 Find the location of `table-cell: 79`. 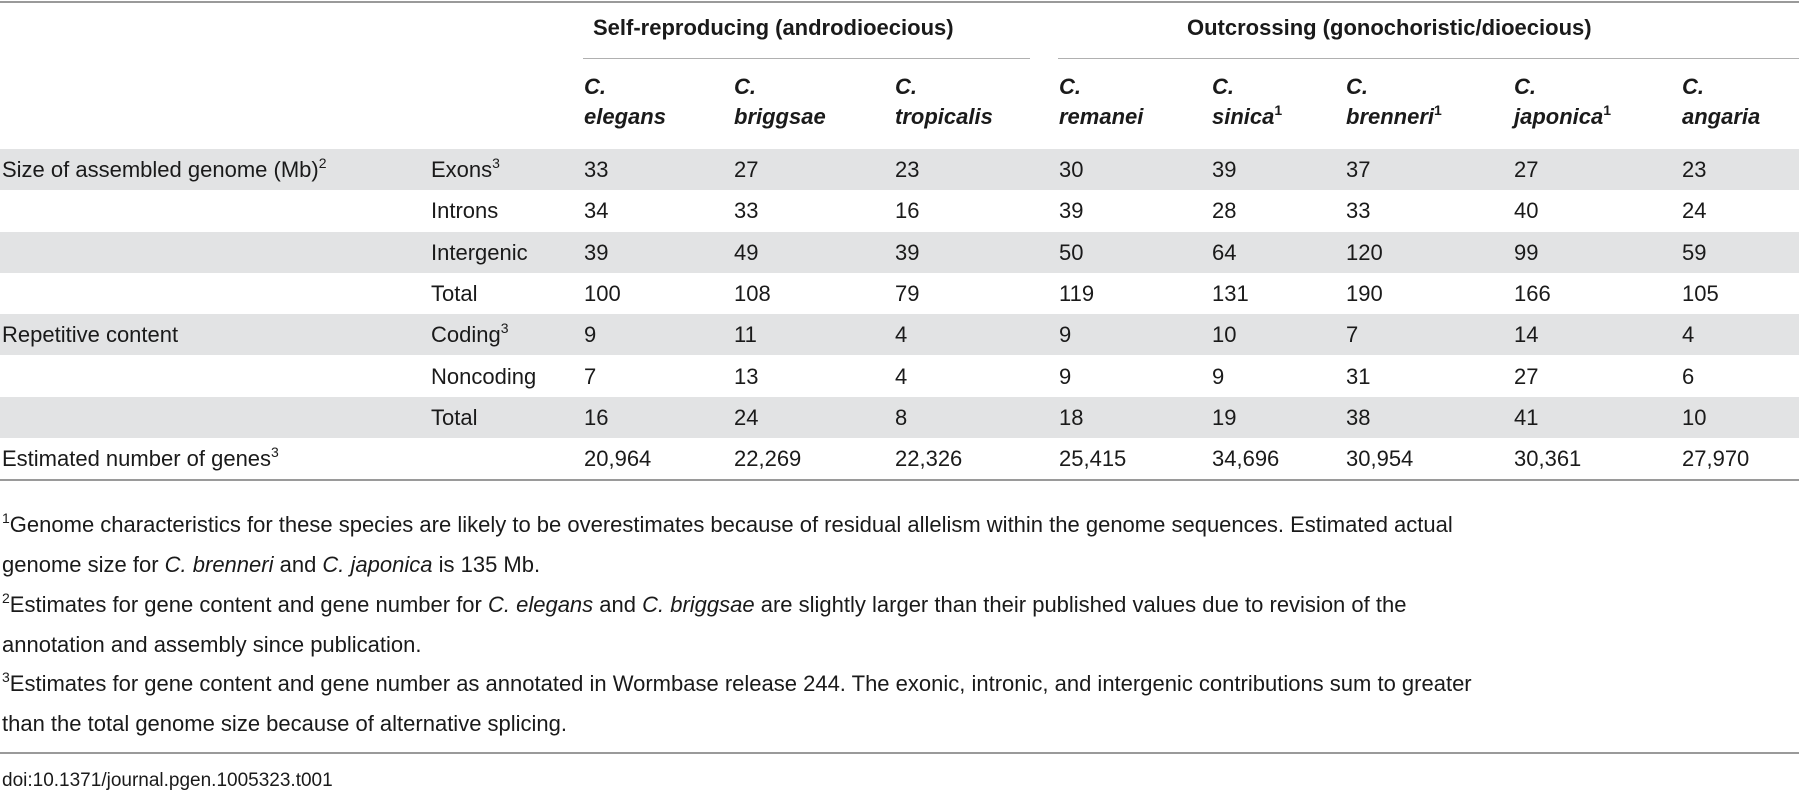

table-cell: 79 is located at coordinates (907, 293).